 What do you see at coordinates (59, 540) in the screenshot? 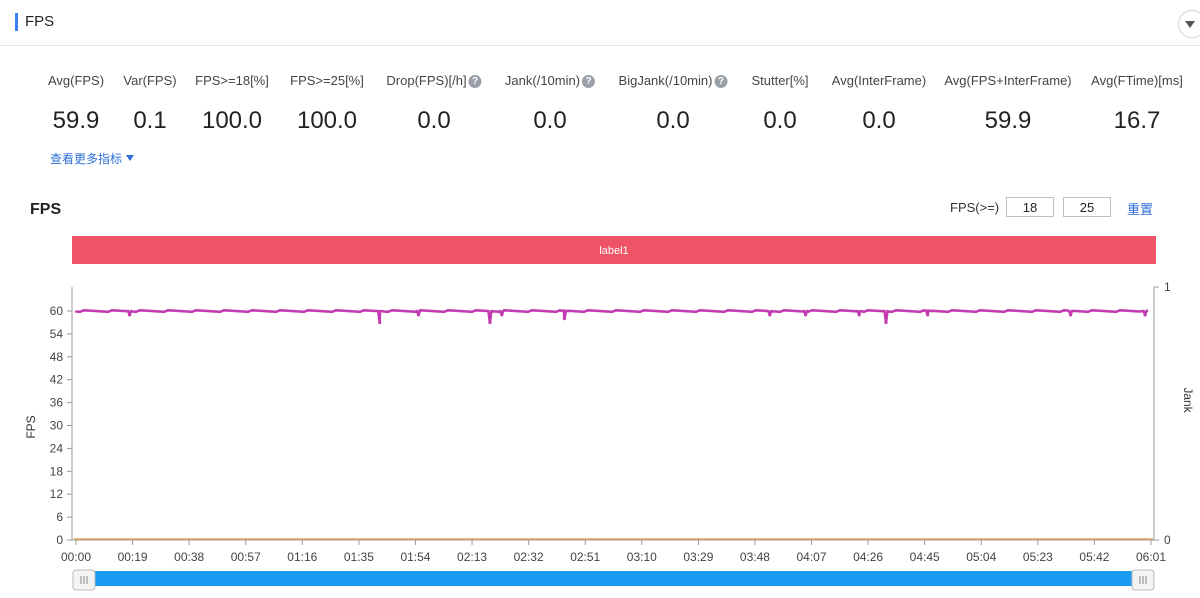
I see `y-tick-label: 0` at bounding box center [59, 540].